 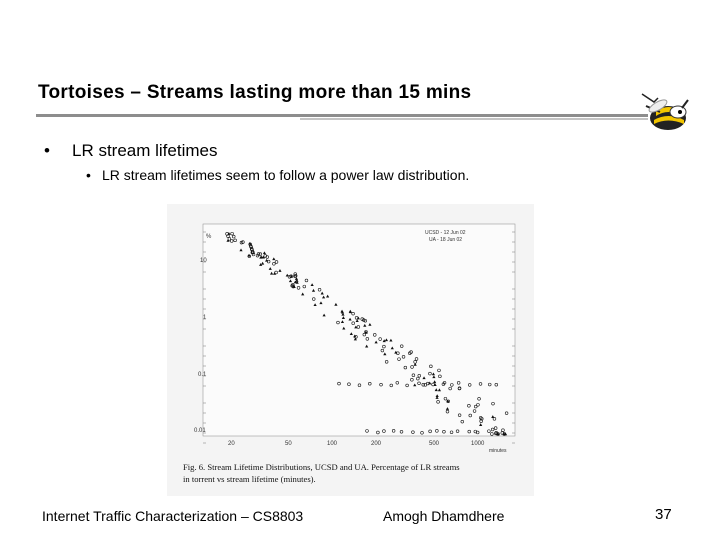 What do you see at coordinates (478, 444) in the screenshot?
I see `xtick-label-5: 1000` at bounding box center [478, 444].